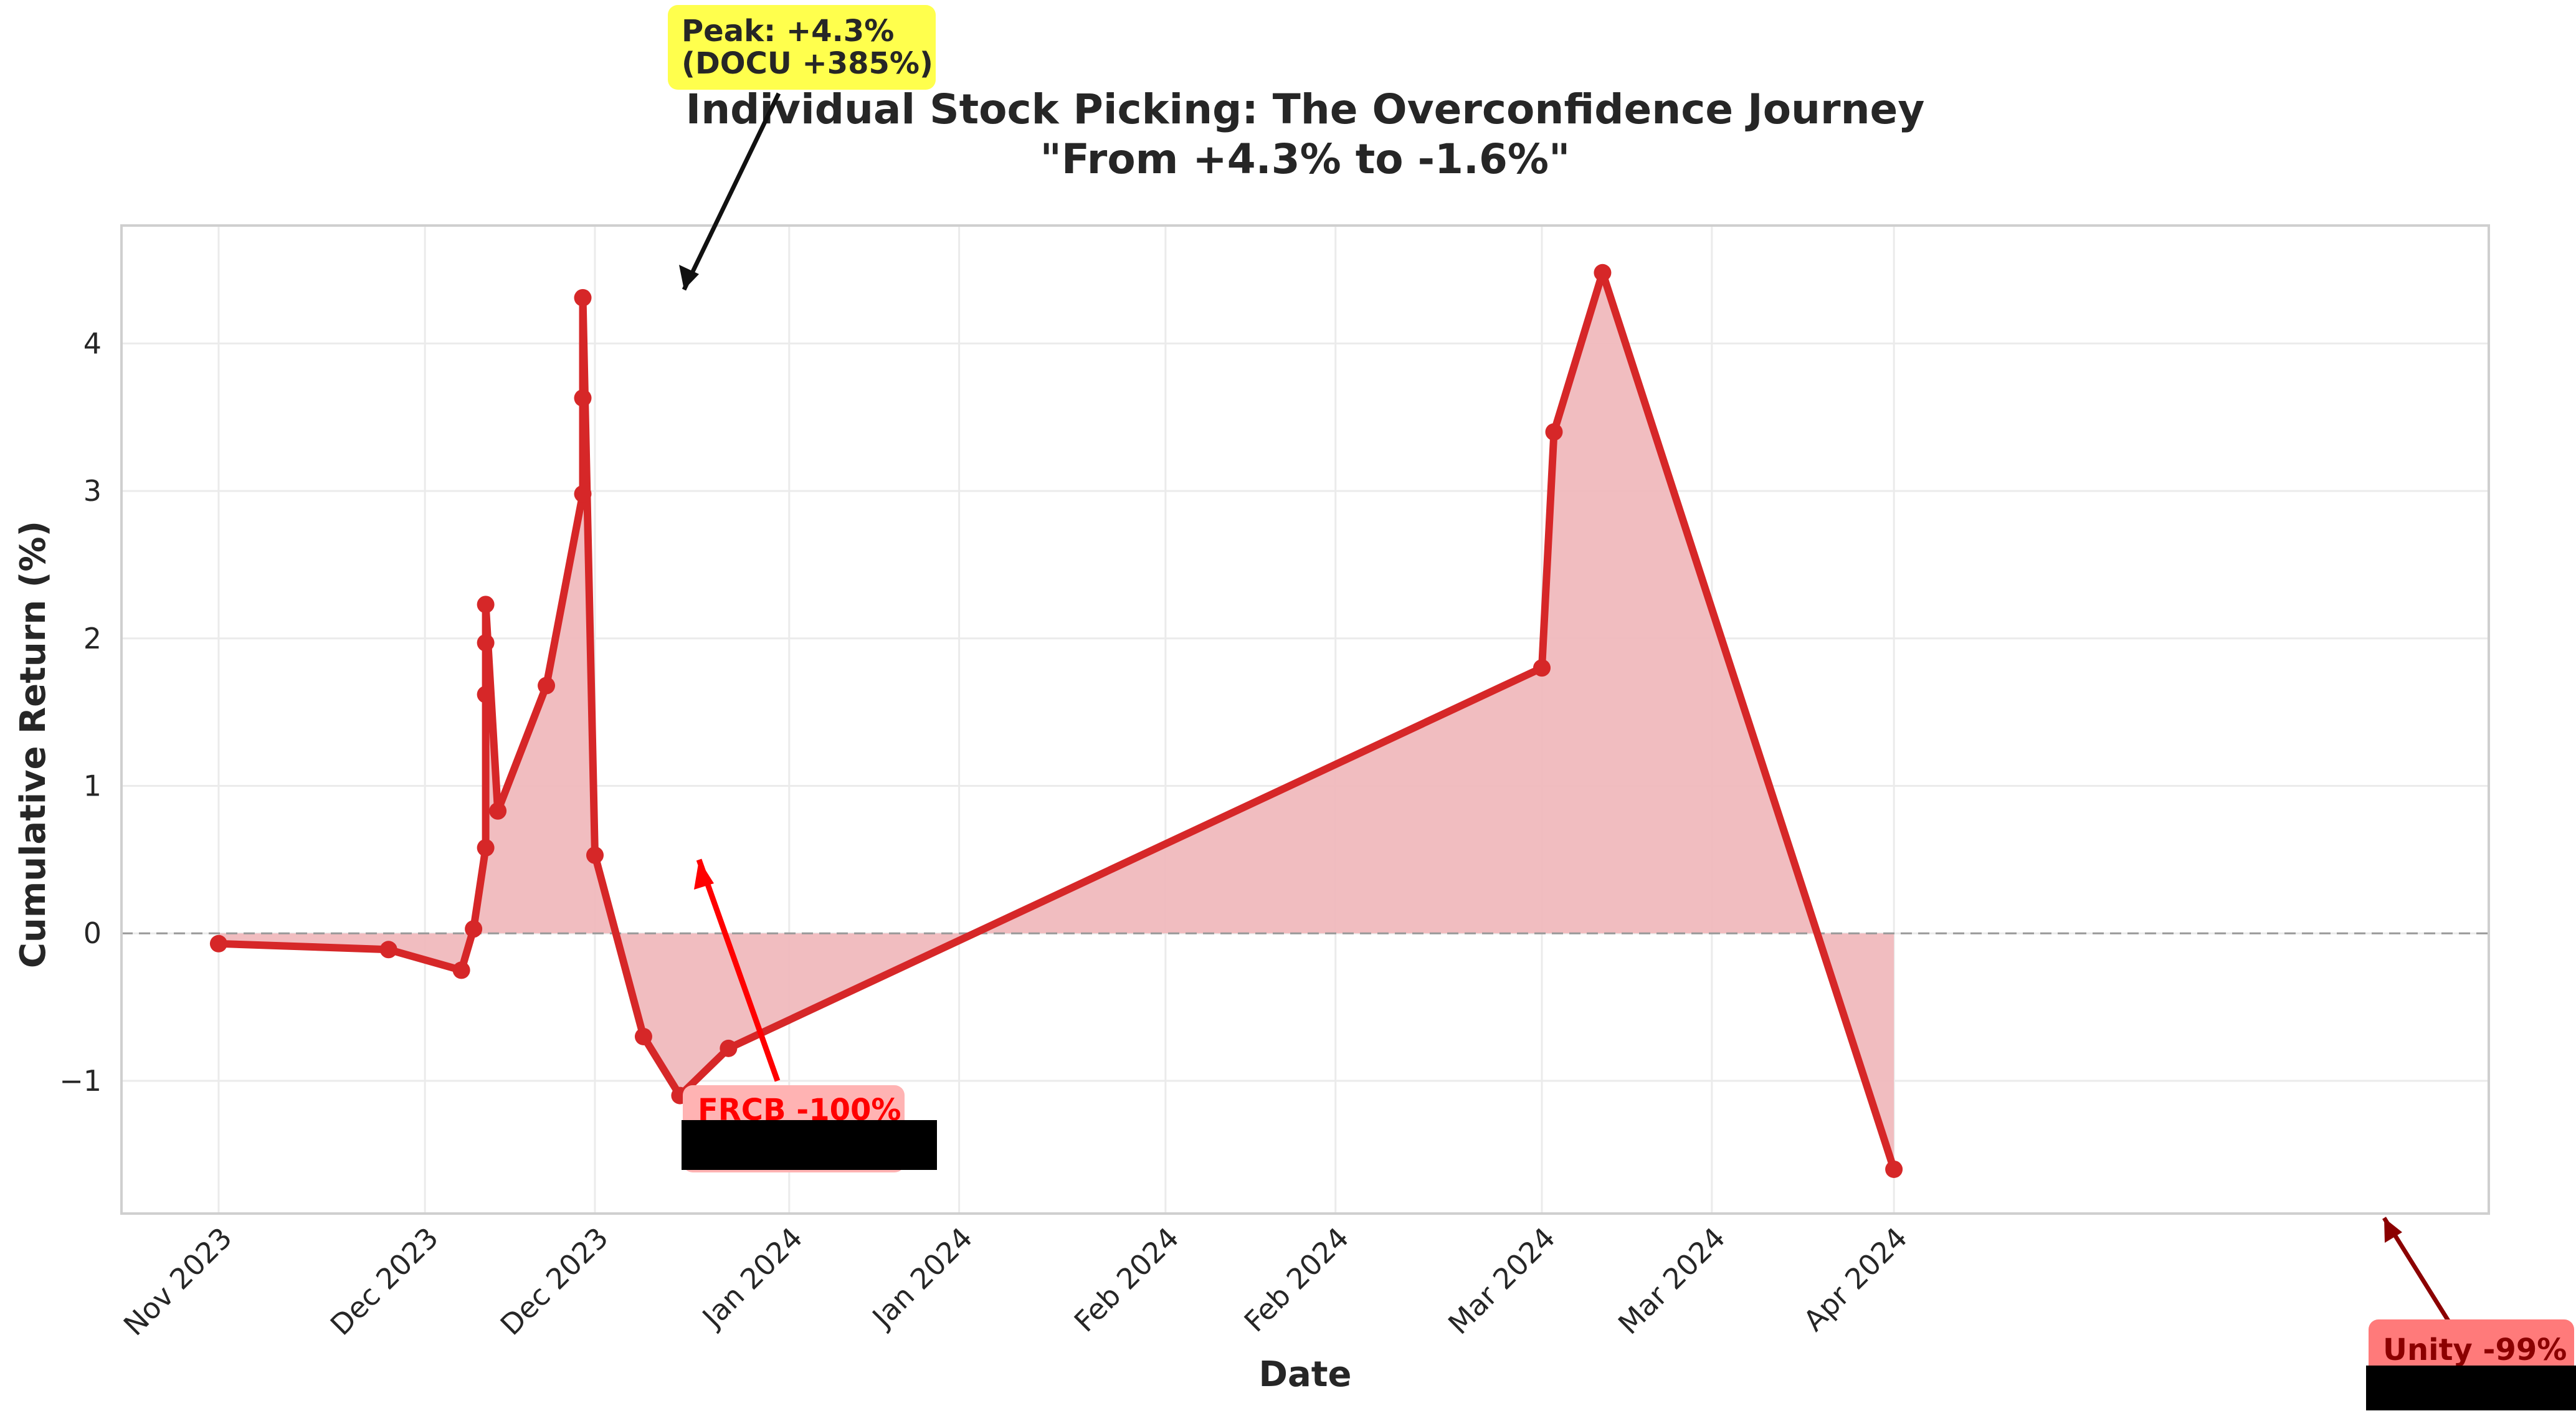  I want to click on chart-subtitle: "From +4.3% to -1.6%", so click(1305, 159).